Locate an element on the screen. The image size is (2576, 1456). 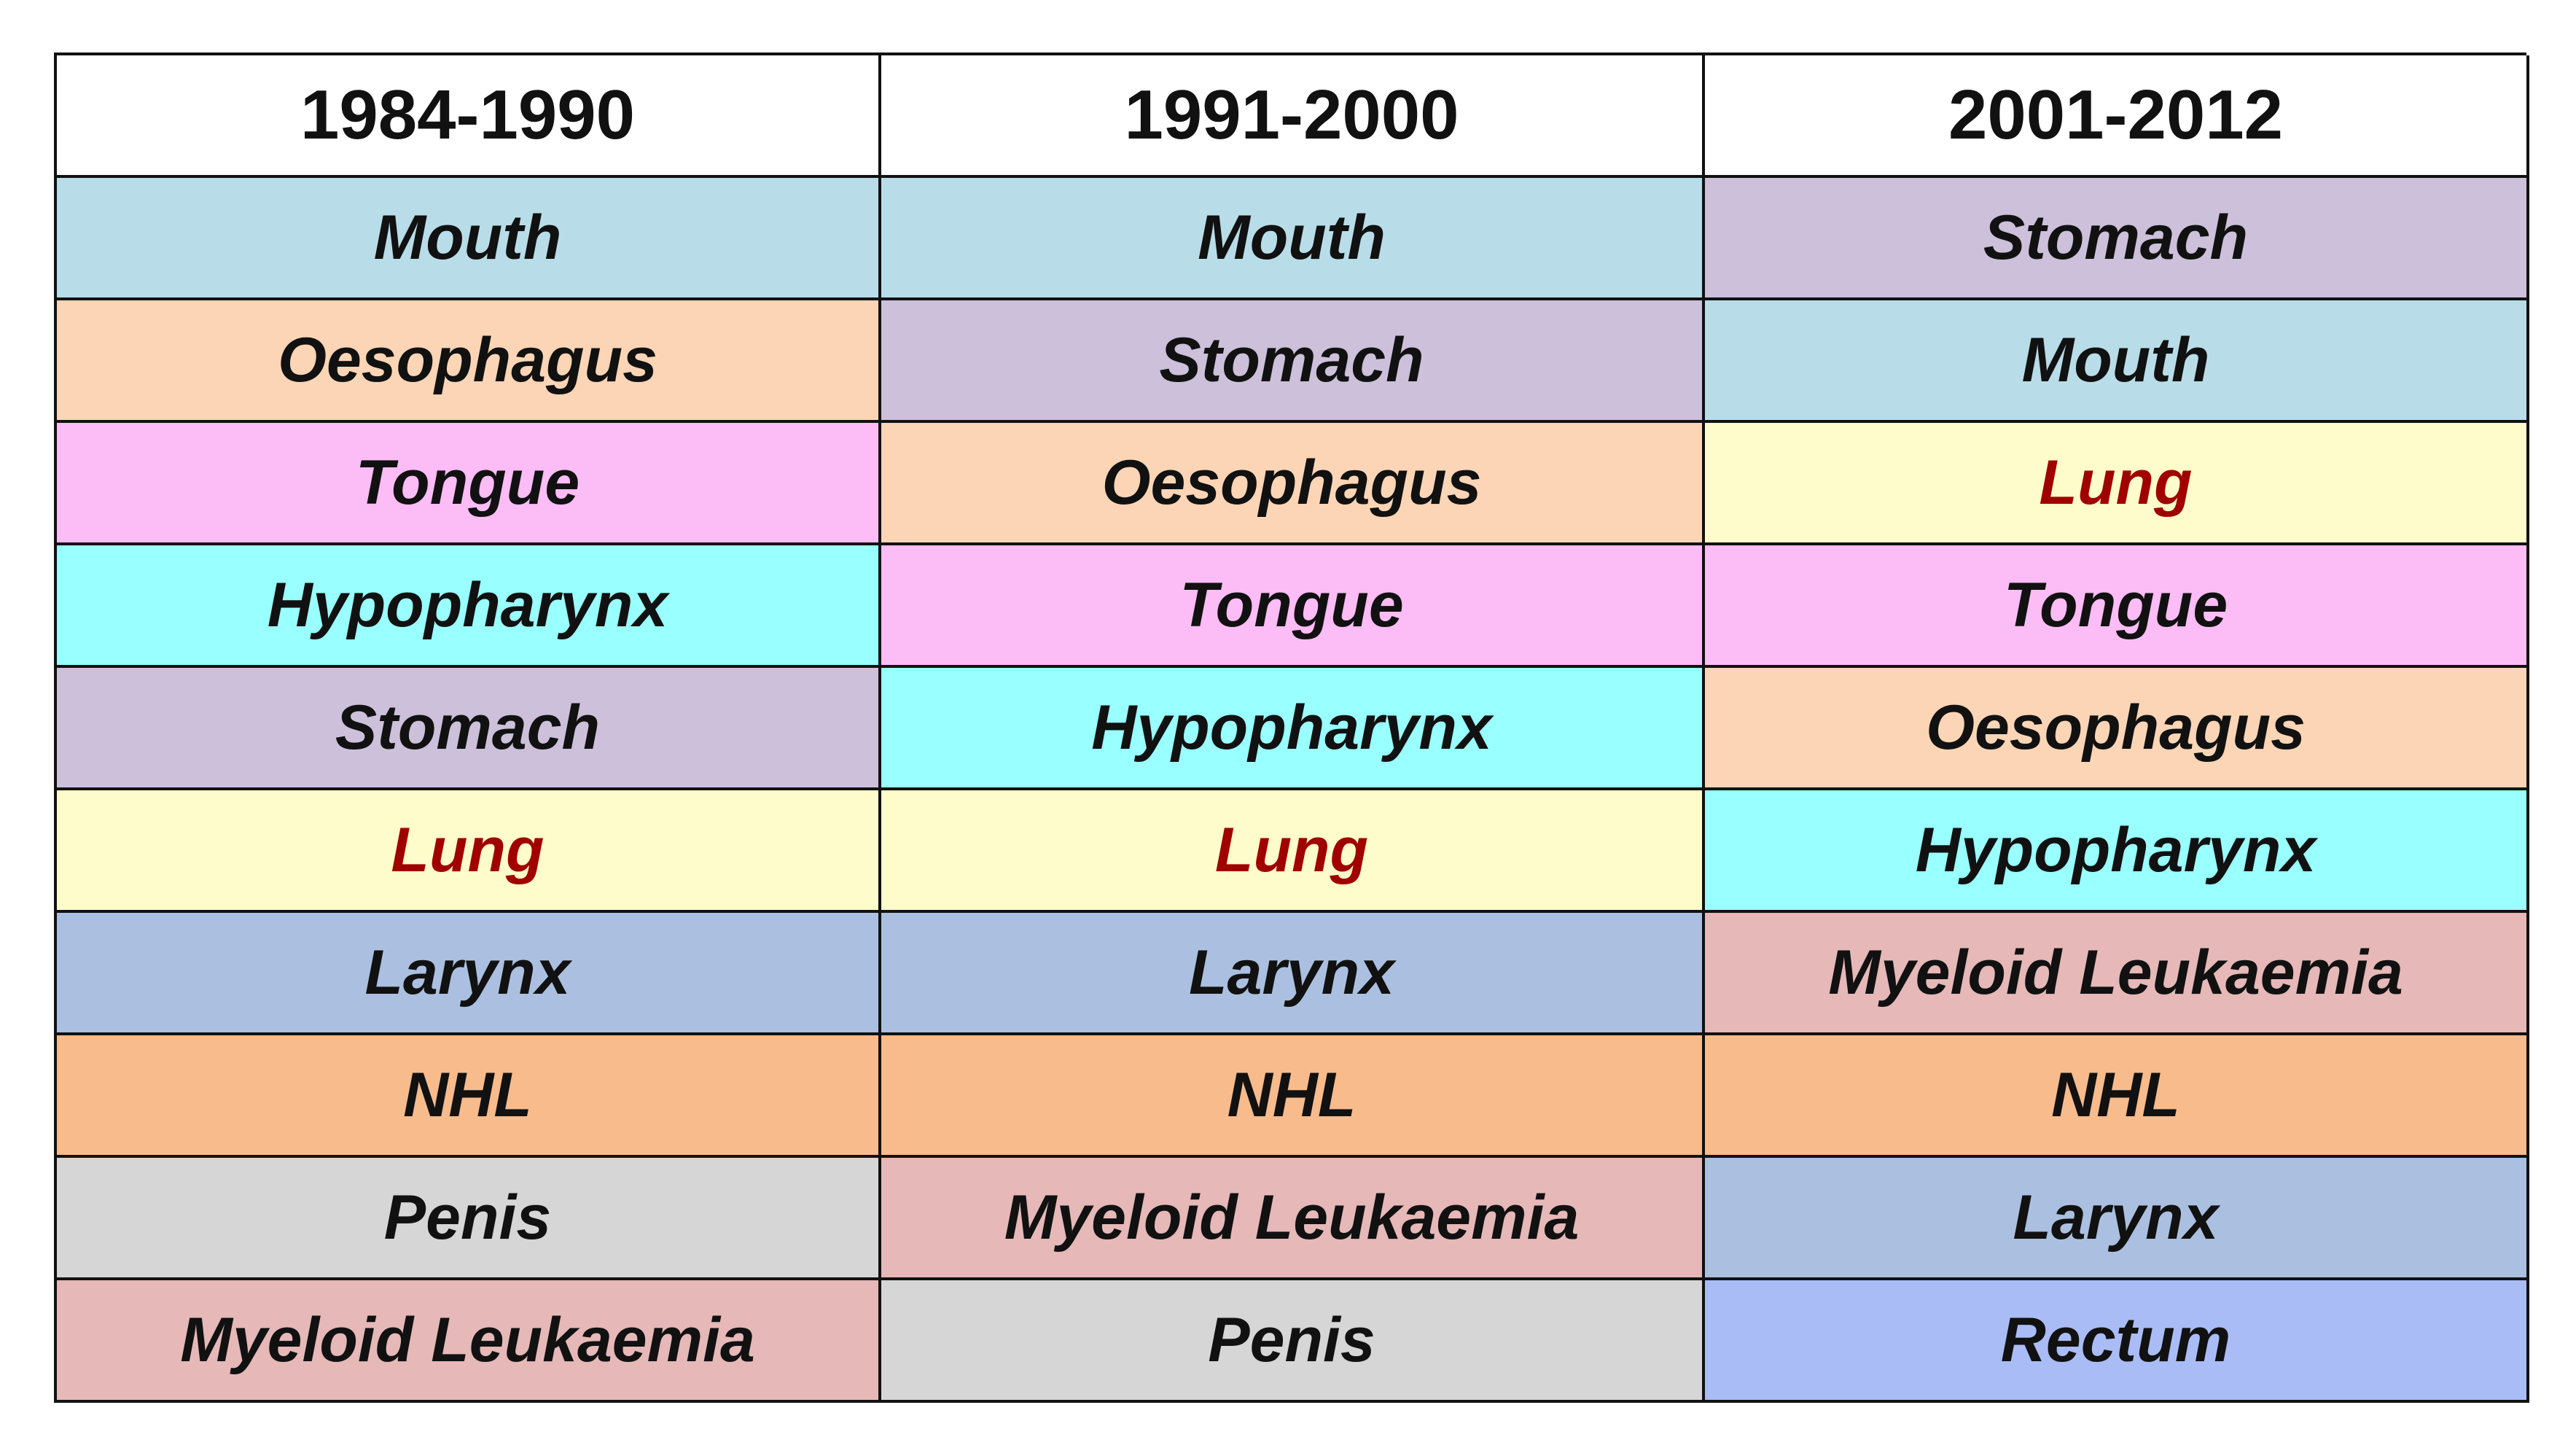
column-header-1991-2000: 1991-2000 is located at coordinates (1293, 116).